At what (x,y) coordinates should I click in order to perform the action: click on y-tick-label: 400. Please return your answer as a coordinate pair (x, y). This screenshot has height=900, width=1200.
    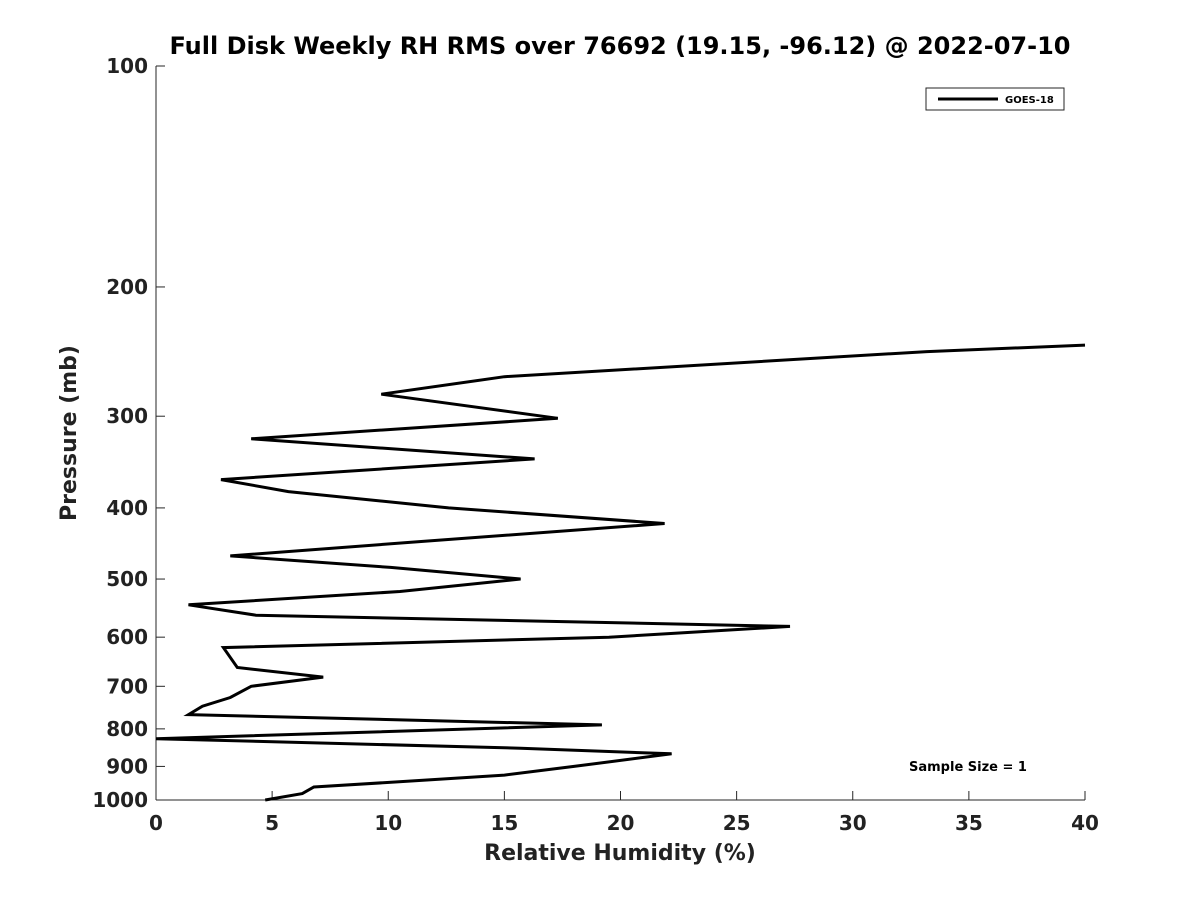
    Looking at the image, I should click on (127, 508).